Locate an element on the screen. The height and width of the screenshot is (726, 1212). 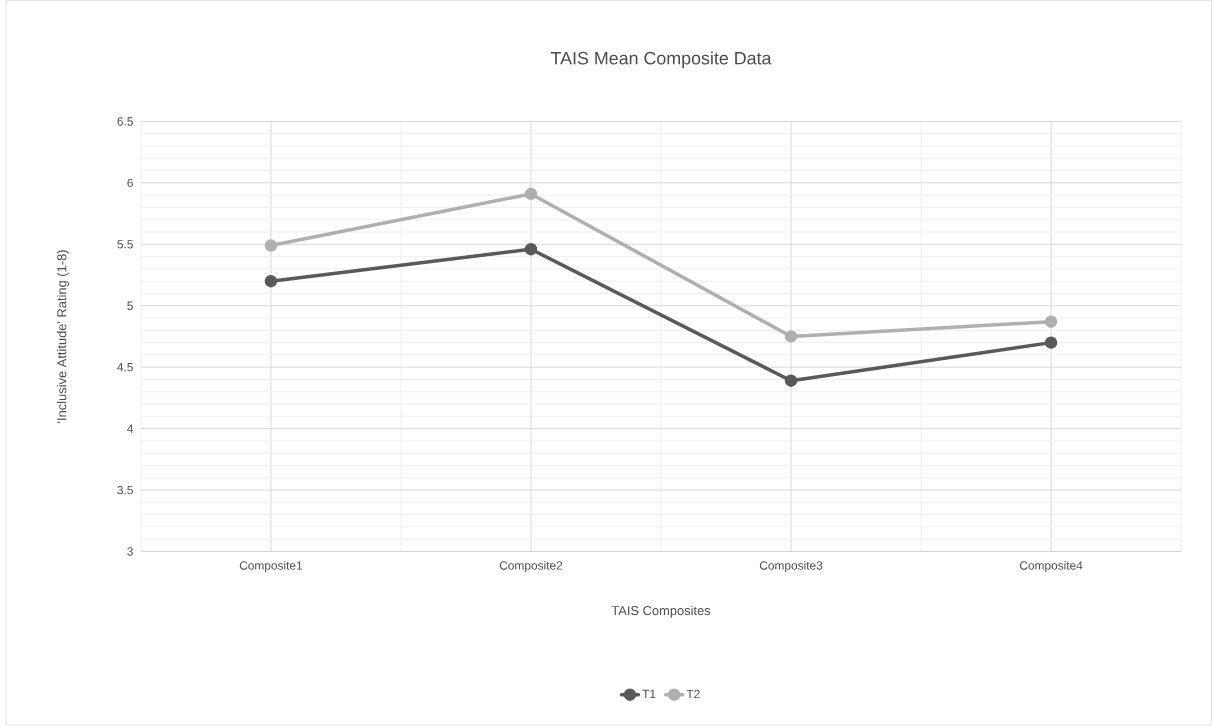
y-tick-label: 6 is located at coordinates (130, 183).